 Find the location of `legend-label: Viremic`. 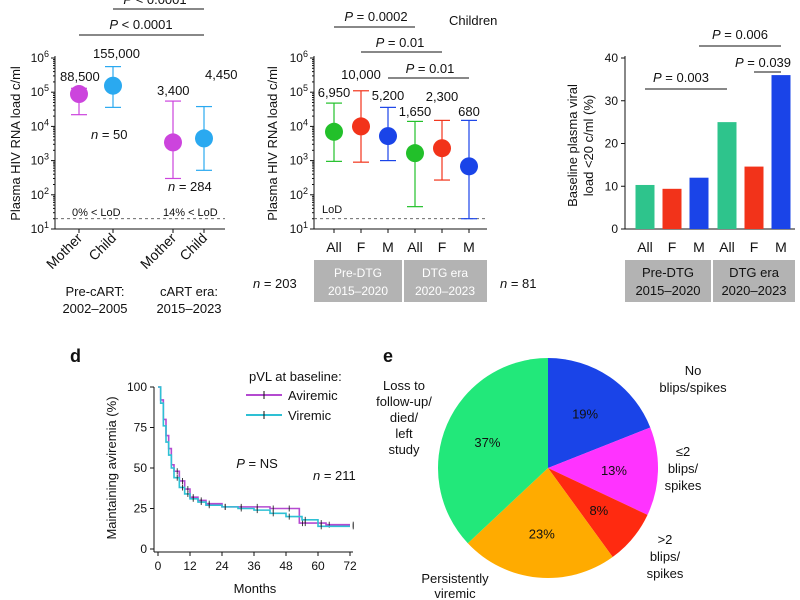

legend-label: Viremic is located at coordinates (310, 415).